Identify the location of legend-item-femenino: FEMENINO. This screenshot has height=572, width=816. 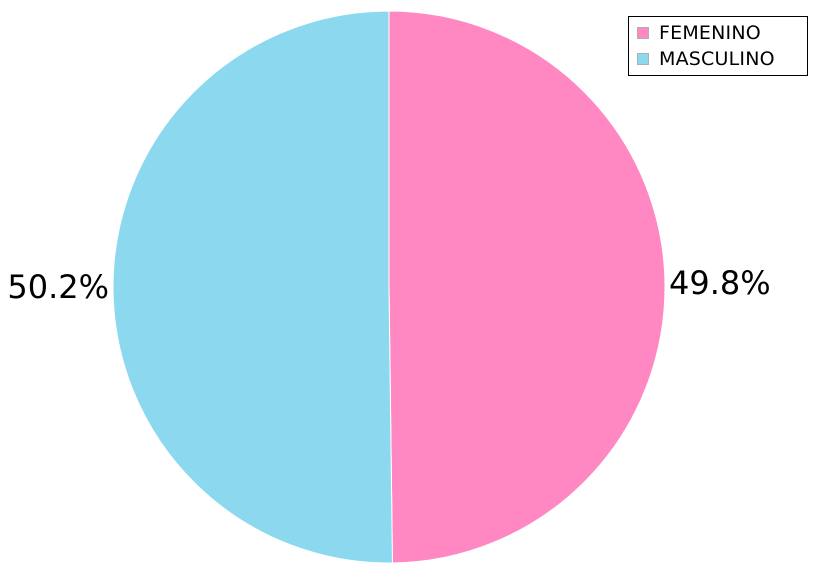
(722, 33).